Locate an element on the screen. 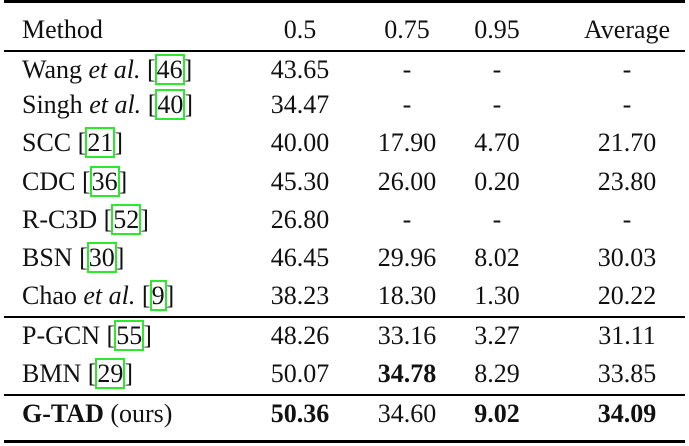  value-cell: 46.45 is located at coordinates (300, 257).